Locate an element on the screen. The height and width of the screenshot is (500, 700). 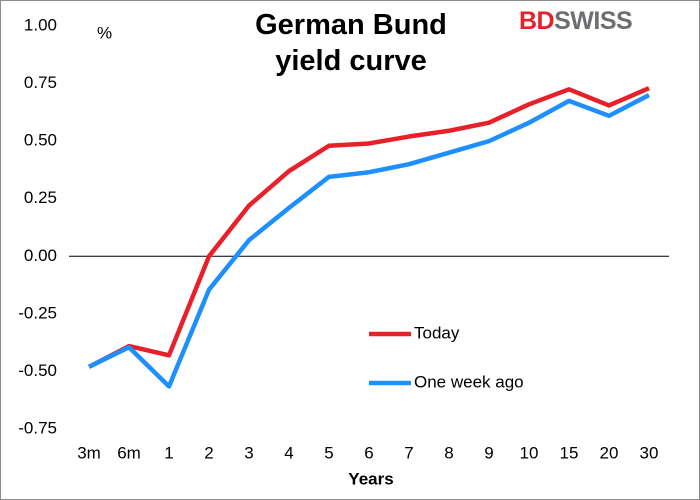
logo: BDSWISS is located at coordinates (576, 21).